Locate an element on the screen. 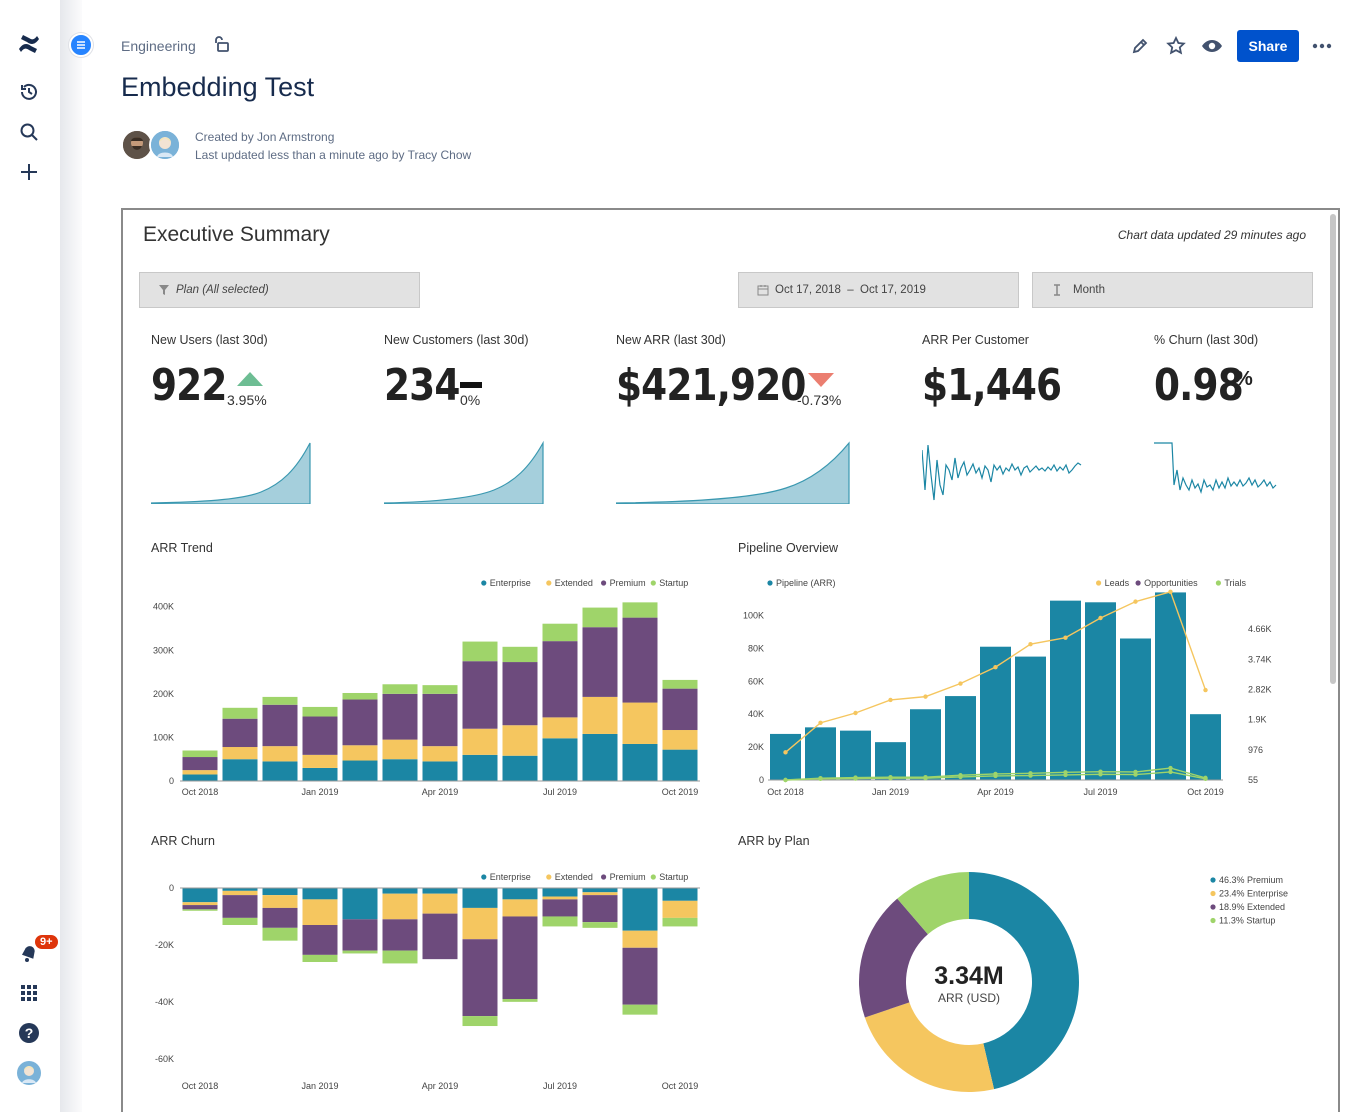 Image resolution: width=1357 pixels, height=1112 pixels. page-title: Embedding Test is located at coordinates (218, 87).